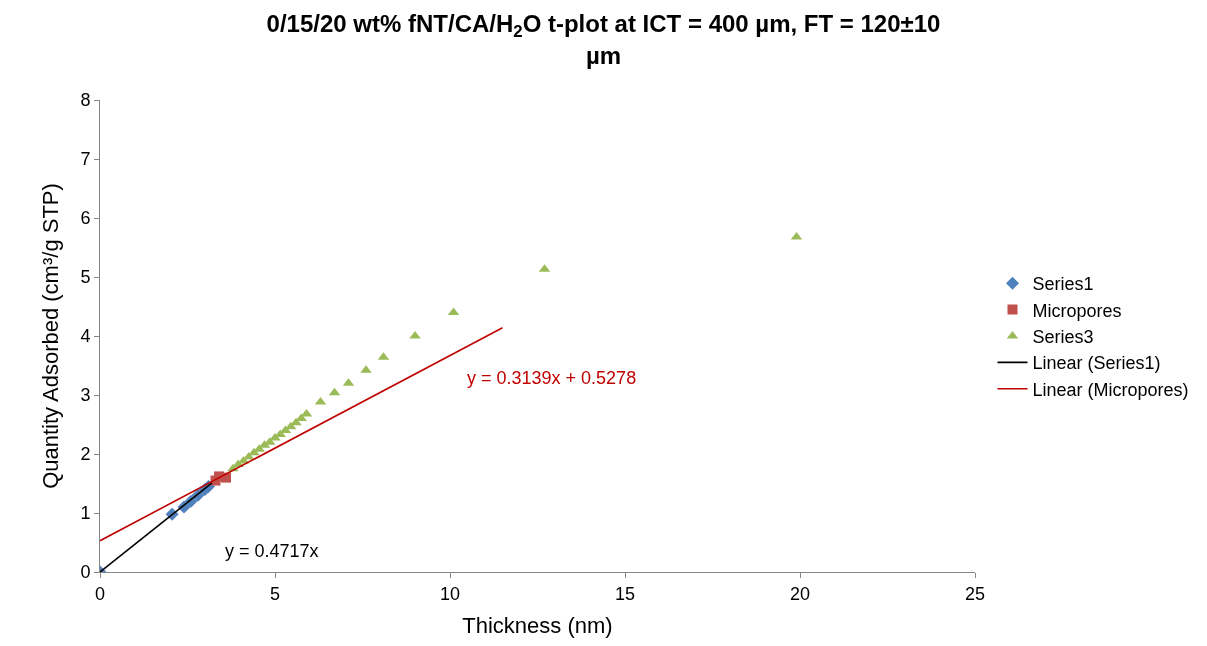 The height and width of the screenshot is (646, 1207). Describe the element at coordinates (85, 218) in the screenshot. I see `y-tick-label: 6` at that location.